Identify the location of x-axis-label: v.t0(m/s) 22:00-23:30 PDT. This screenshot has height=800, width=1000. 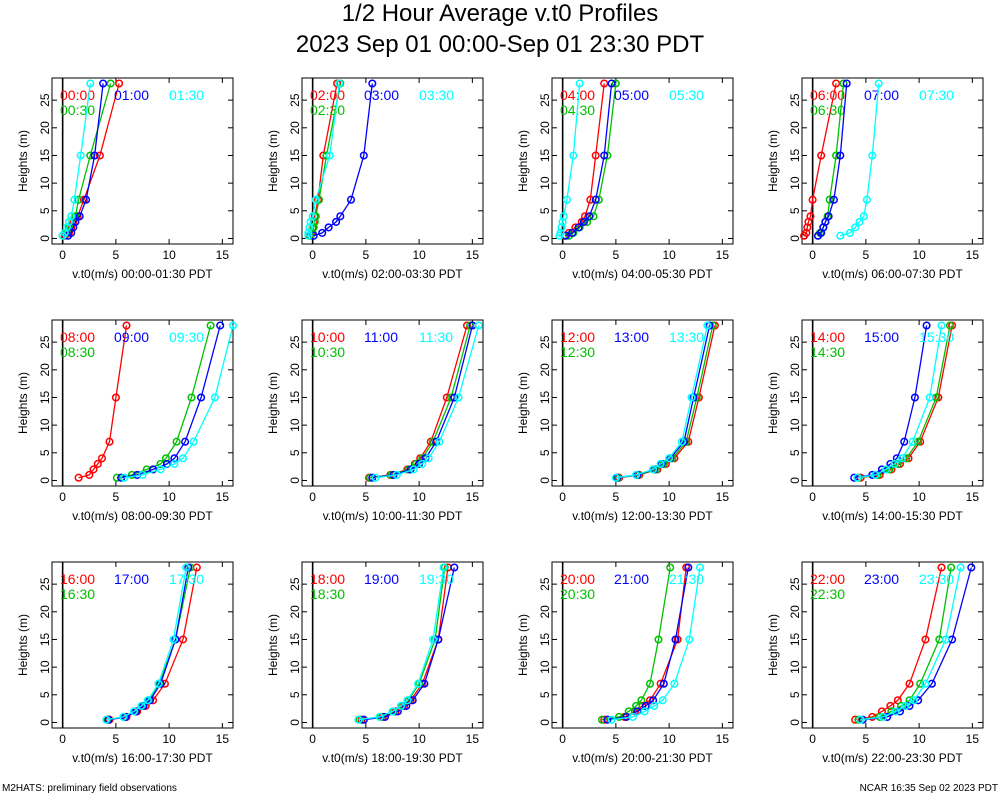
(892, 758).